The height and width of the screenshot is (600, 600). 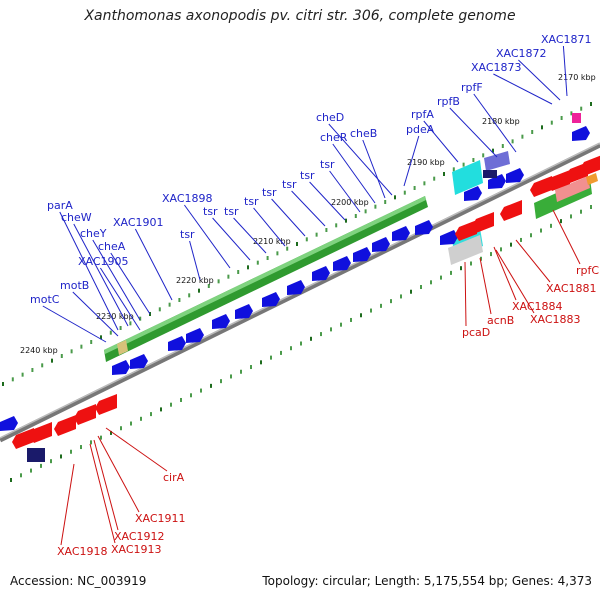 I want to click on gene-label-forward: XAC1871, so click(x=566, y=39).